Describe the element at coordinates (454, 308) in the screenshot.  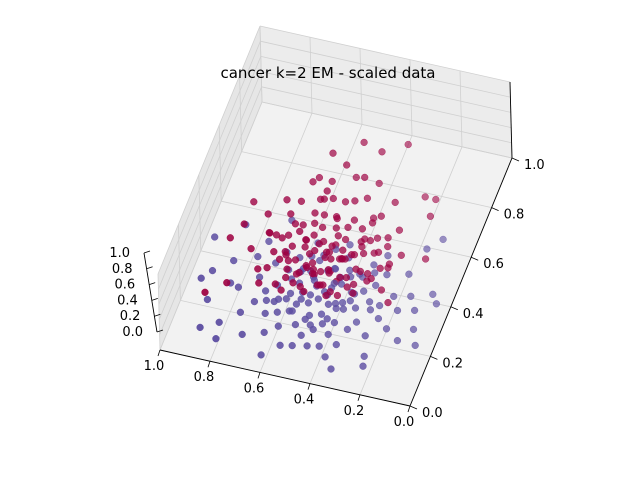
I see `y-tick-mark` at that location.